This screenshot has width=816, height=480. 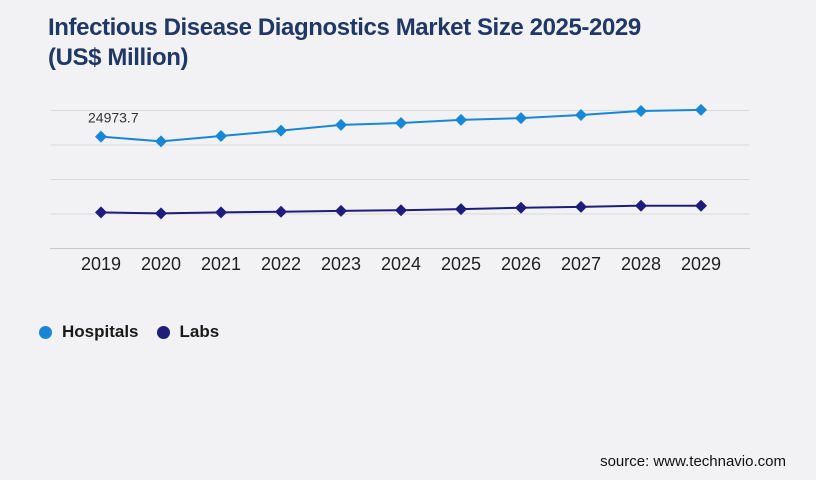 I want to click on hospitals-marker-2021, so click(x=221, y=136).